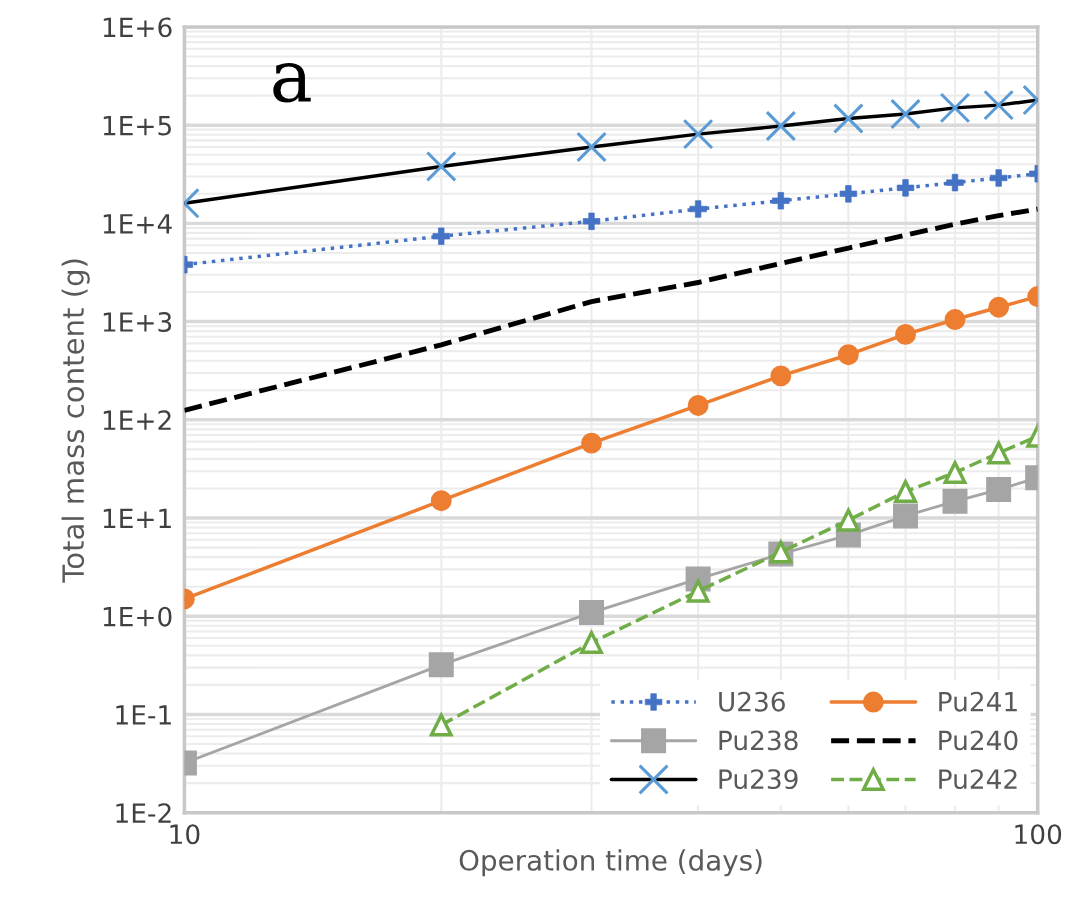 This screenshot has height=898, width=1072. I want to click on legend-label: Pu240, so click(978, 740).